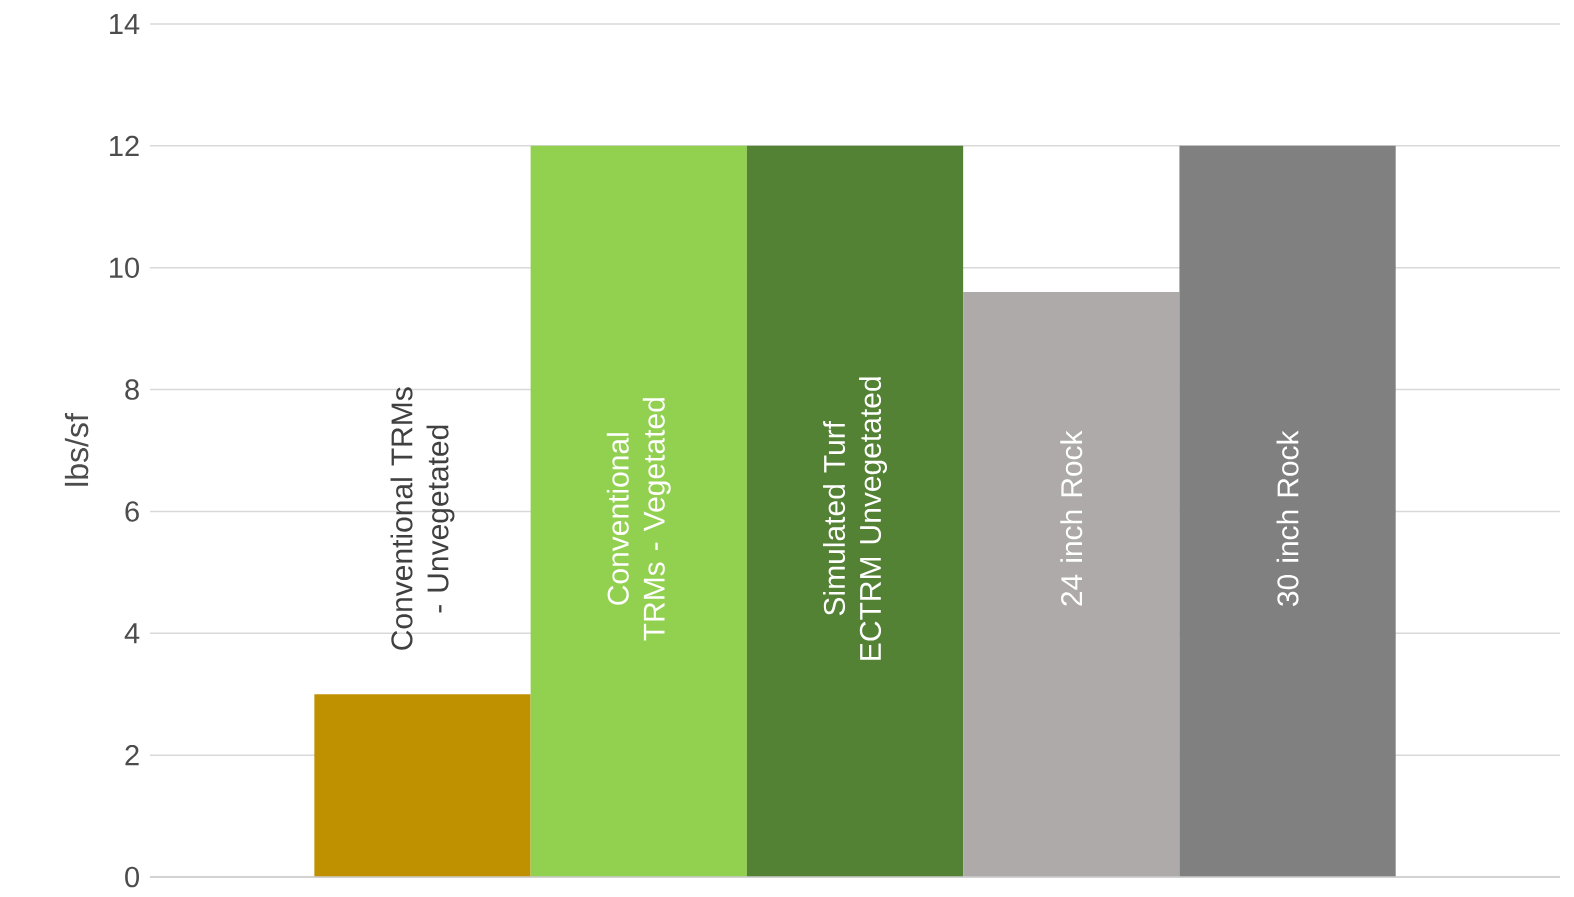 This screenshot has height=897, width=1574. Describe the element at coordinates (132, 633) in the screenshot. I see `y-tick-label: 4` at that location.